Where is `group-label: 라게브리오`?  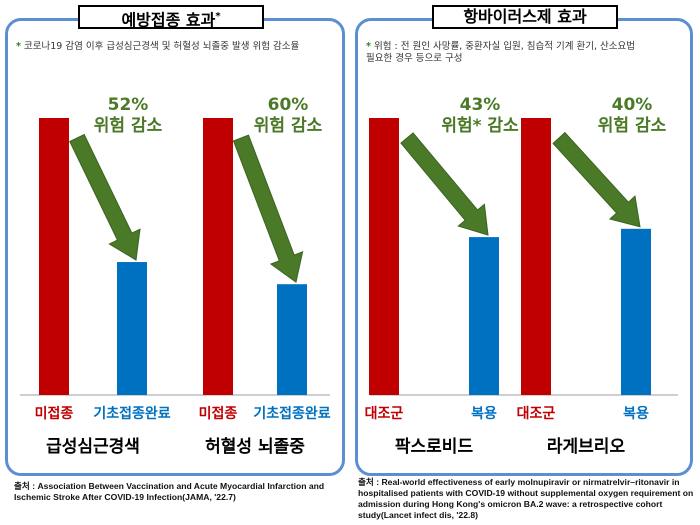
group-label: 라게브리오 is located at coordinates (586, 447).